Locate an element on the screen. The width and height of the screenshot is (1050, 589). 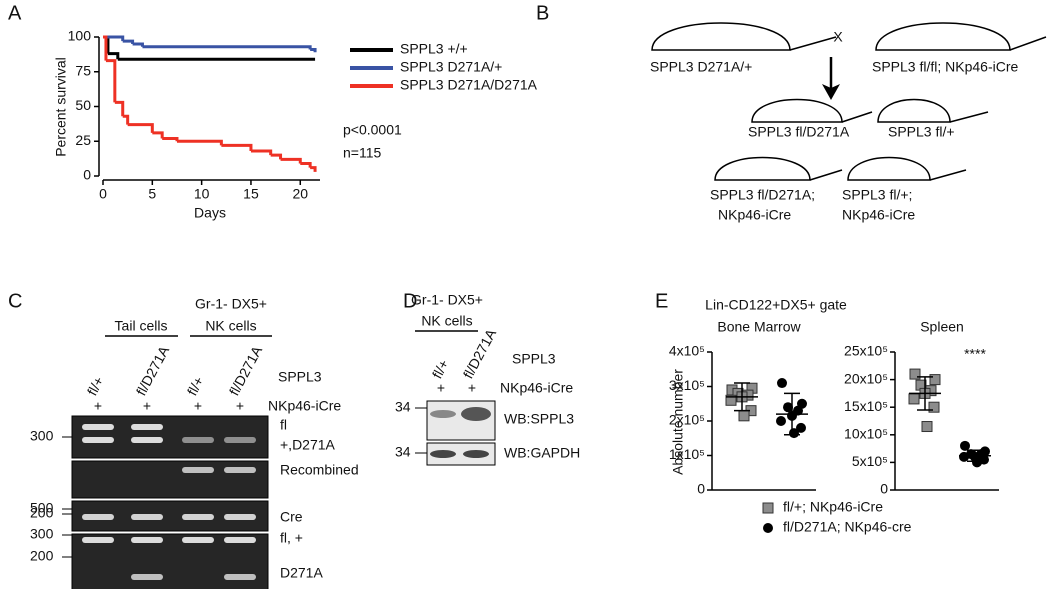
x-tick-label: 20 is located at coordinates (300, 194).